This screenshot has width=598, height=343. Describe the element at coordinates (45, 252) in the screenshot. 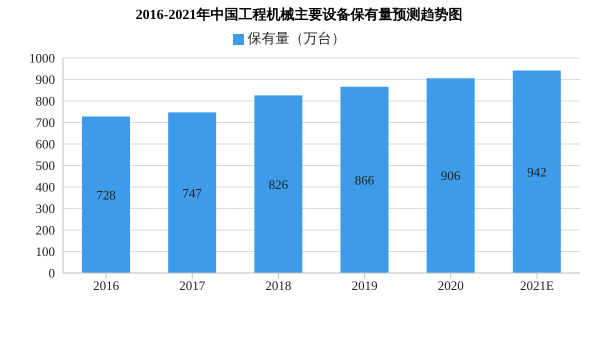

I see `y-tick-label: 100` at that location.